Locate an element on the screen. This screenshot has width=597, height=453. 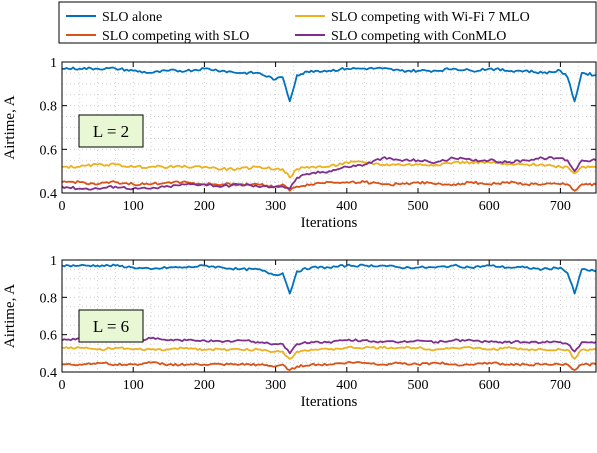
legend-label: SLO competing with SLO is located at coordinates (175, 36).